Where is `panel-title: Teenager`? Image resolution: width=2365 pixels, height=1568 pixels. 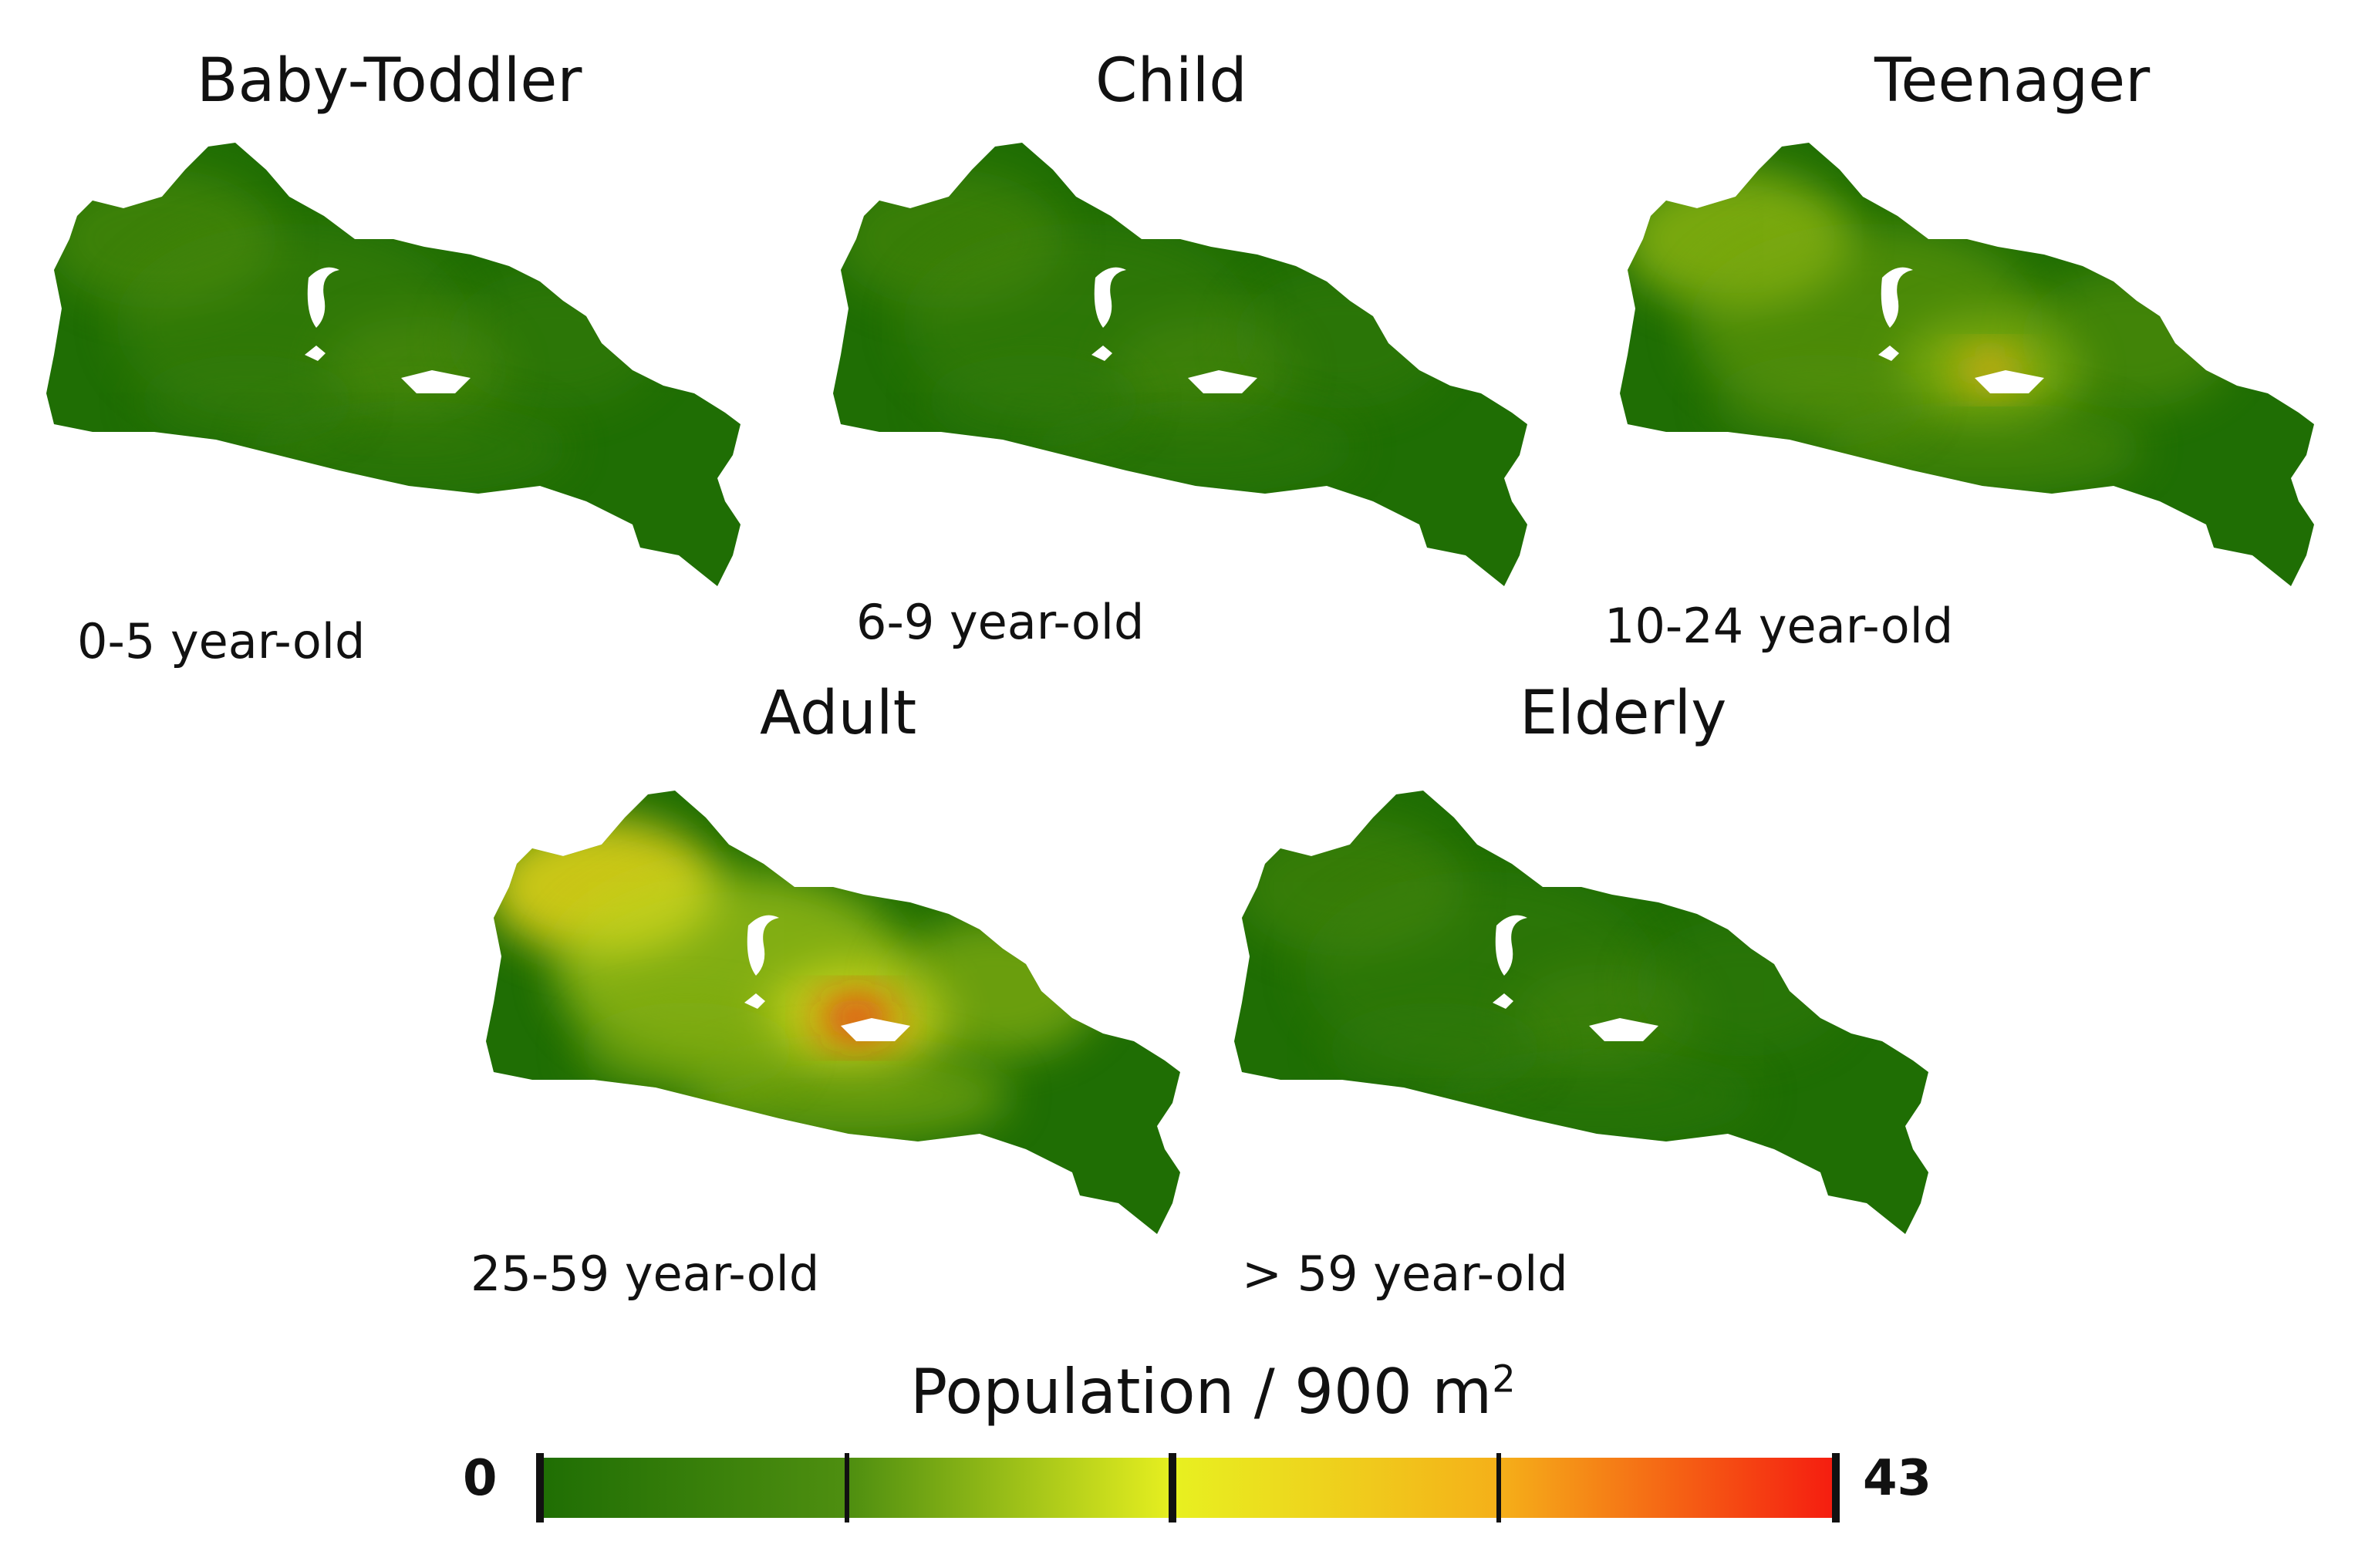
panel-title: Teenager is located at coordinates (2012, 81).